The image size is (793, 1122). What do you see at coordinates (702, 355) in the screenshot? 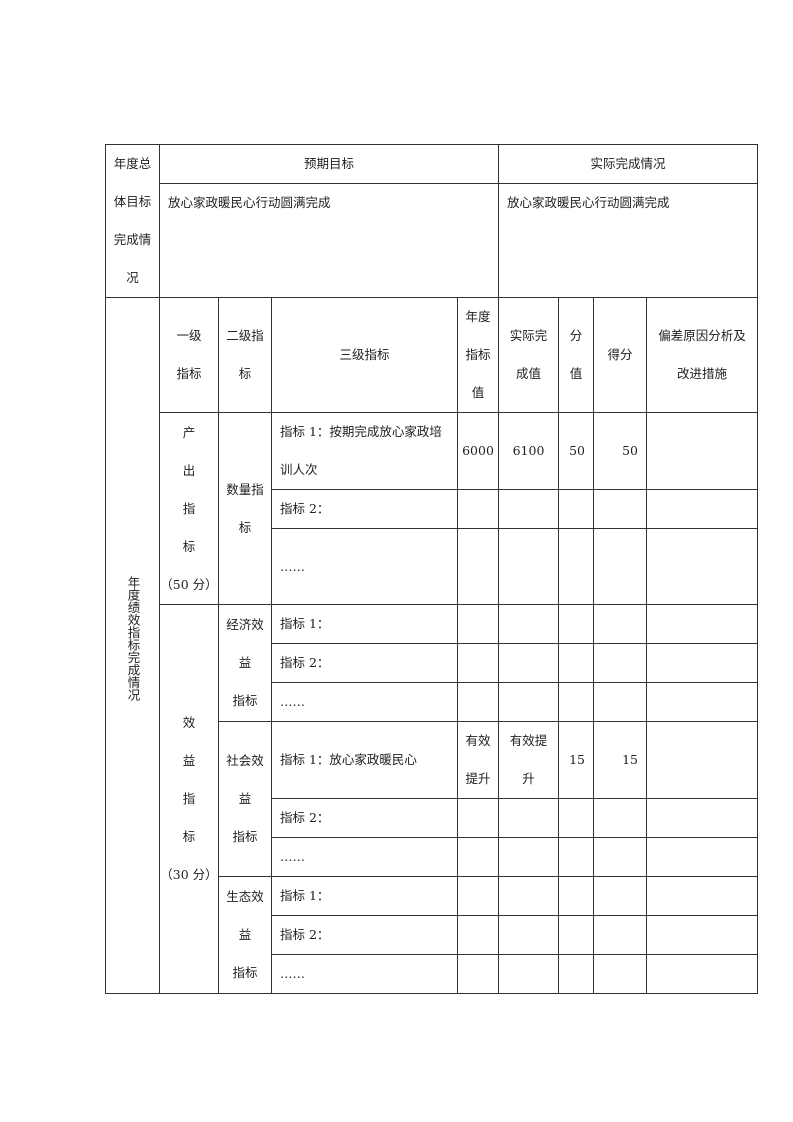
I see `header-analysis: 偏差原因分析及 改进措施` at bounding box center [702, 355].